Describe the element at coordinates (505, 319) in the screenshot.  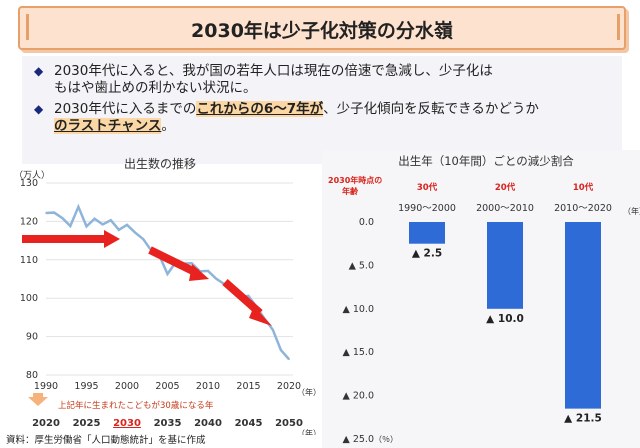
I see `bar-value-label: ▲ 10.0` at that location.